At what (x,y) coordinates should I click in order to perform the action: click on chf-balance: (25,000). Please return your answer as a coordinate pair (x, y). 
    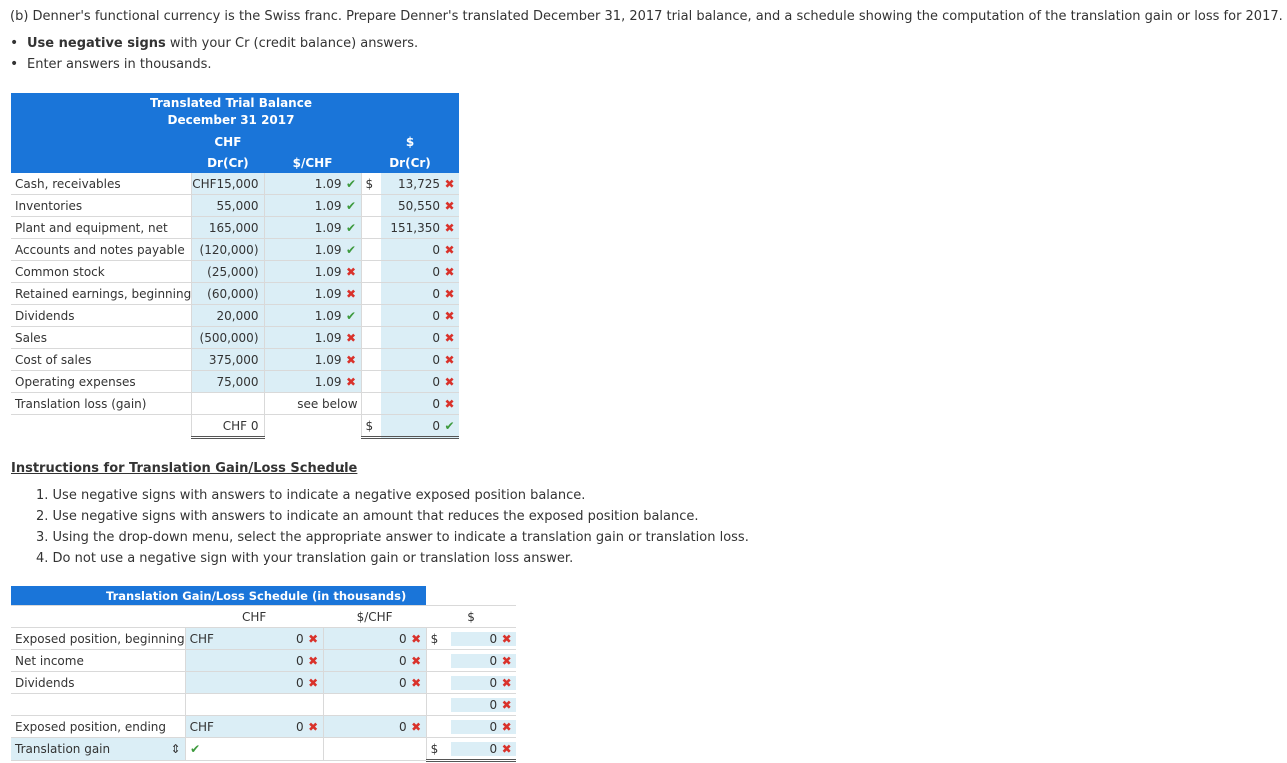
    Looking at the image, I should click on (228, 271).